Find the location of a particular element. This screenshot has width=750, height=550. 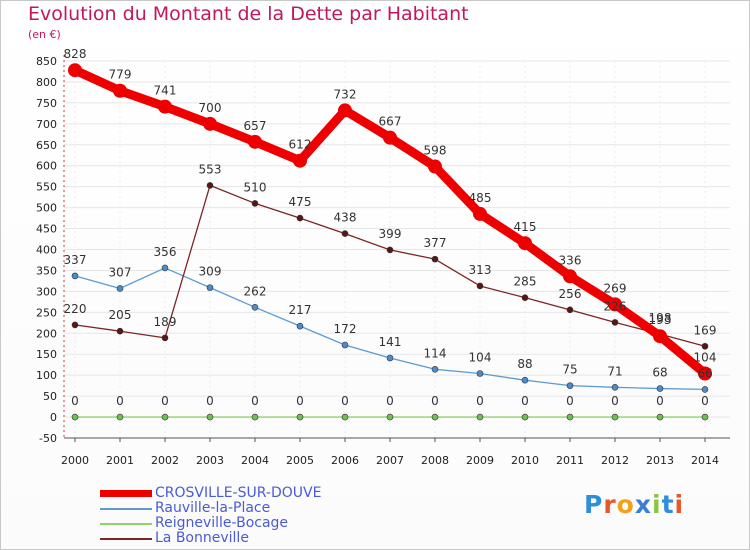

data-label: 377 is located at coordinates (435, 243).